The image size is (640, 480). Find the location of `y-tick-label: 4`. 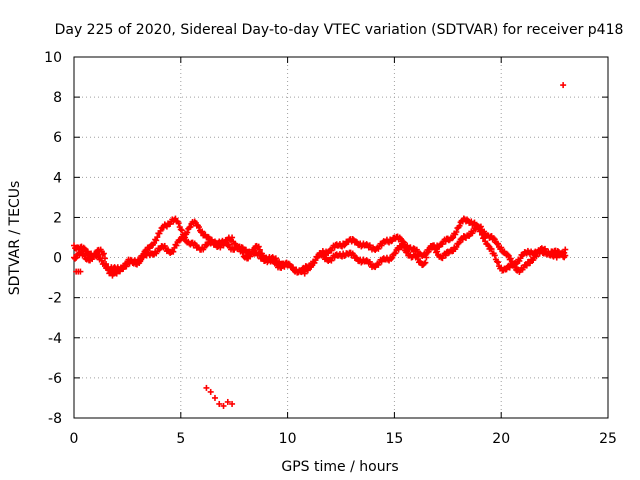

y-tick-label: 4 is located at coordinates (57, 178).